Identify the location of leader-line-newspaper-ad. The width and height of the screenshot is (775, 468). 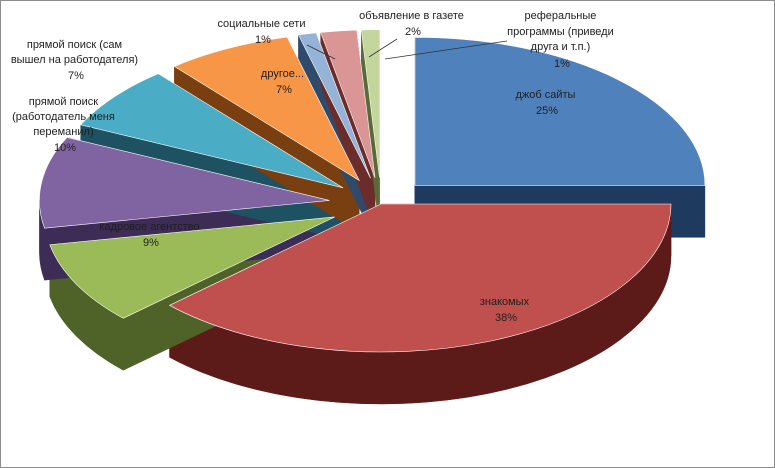
(383, 48).